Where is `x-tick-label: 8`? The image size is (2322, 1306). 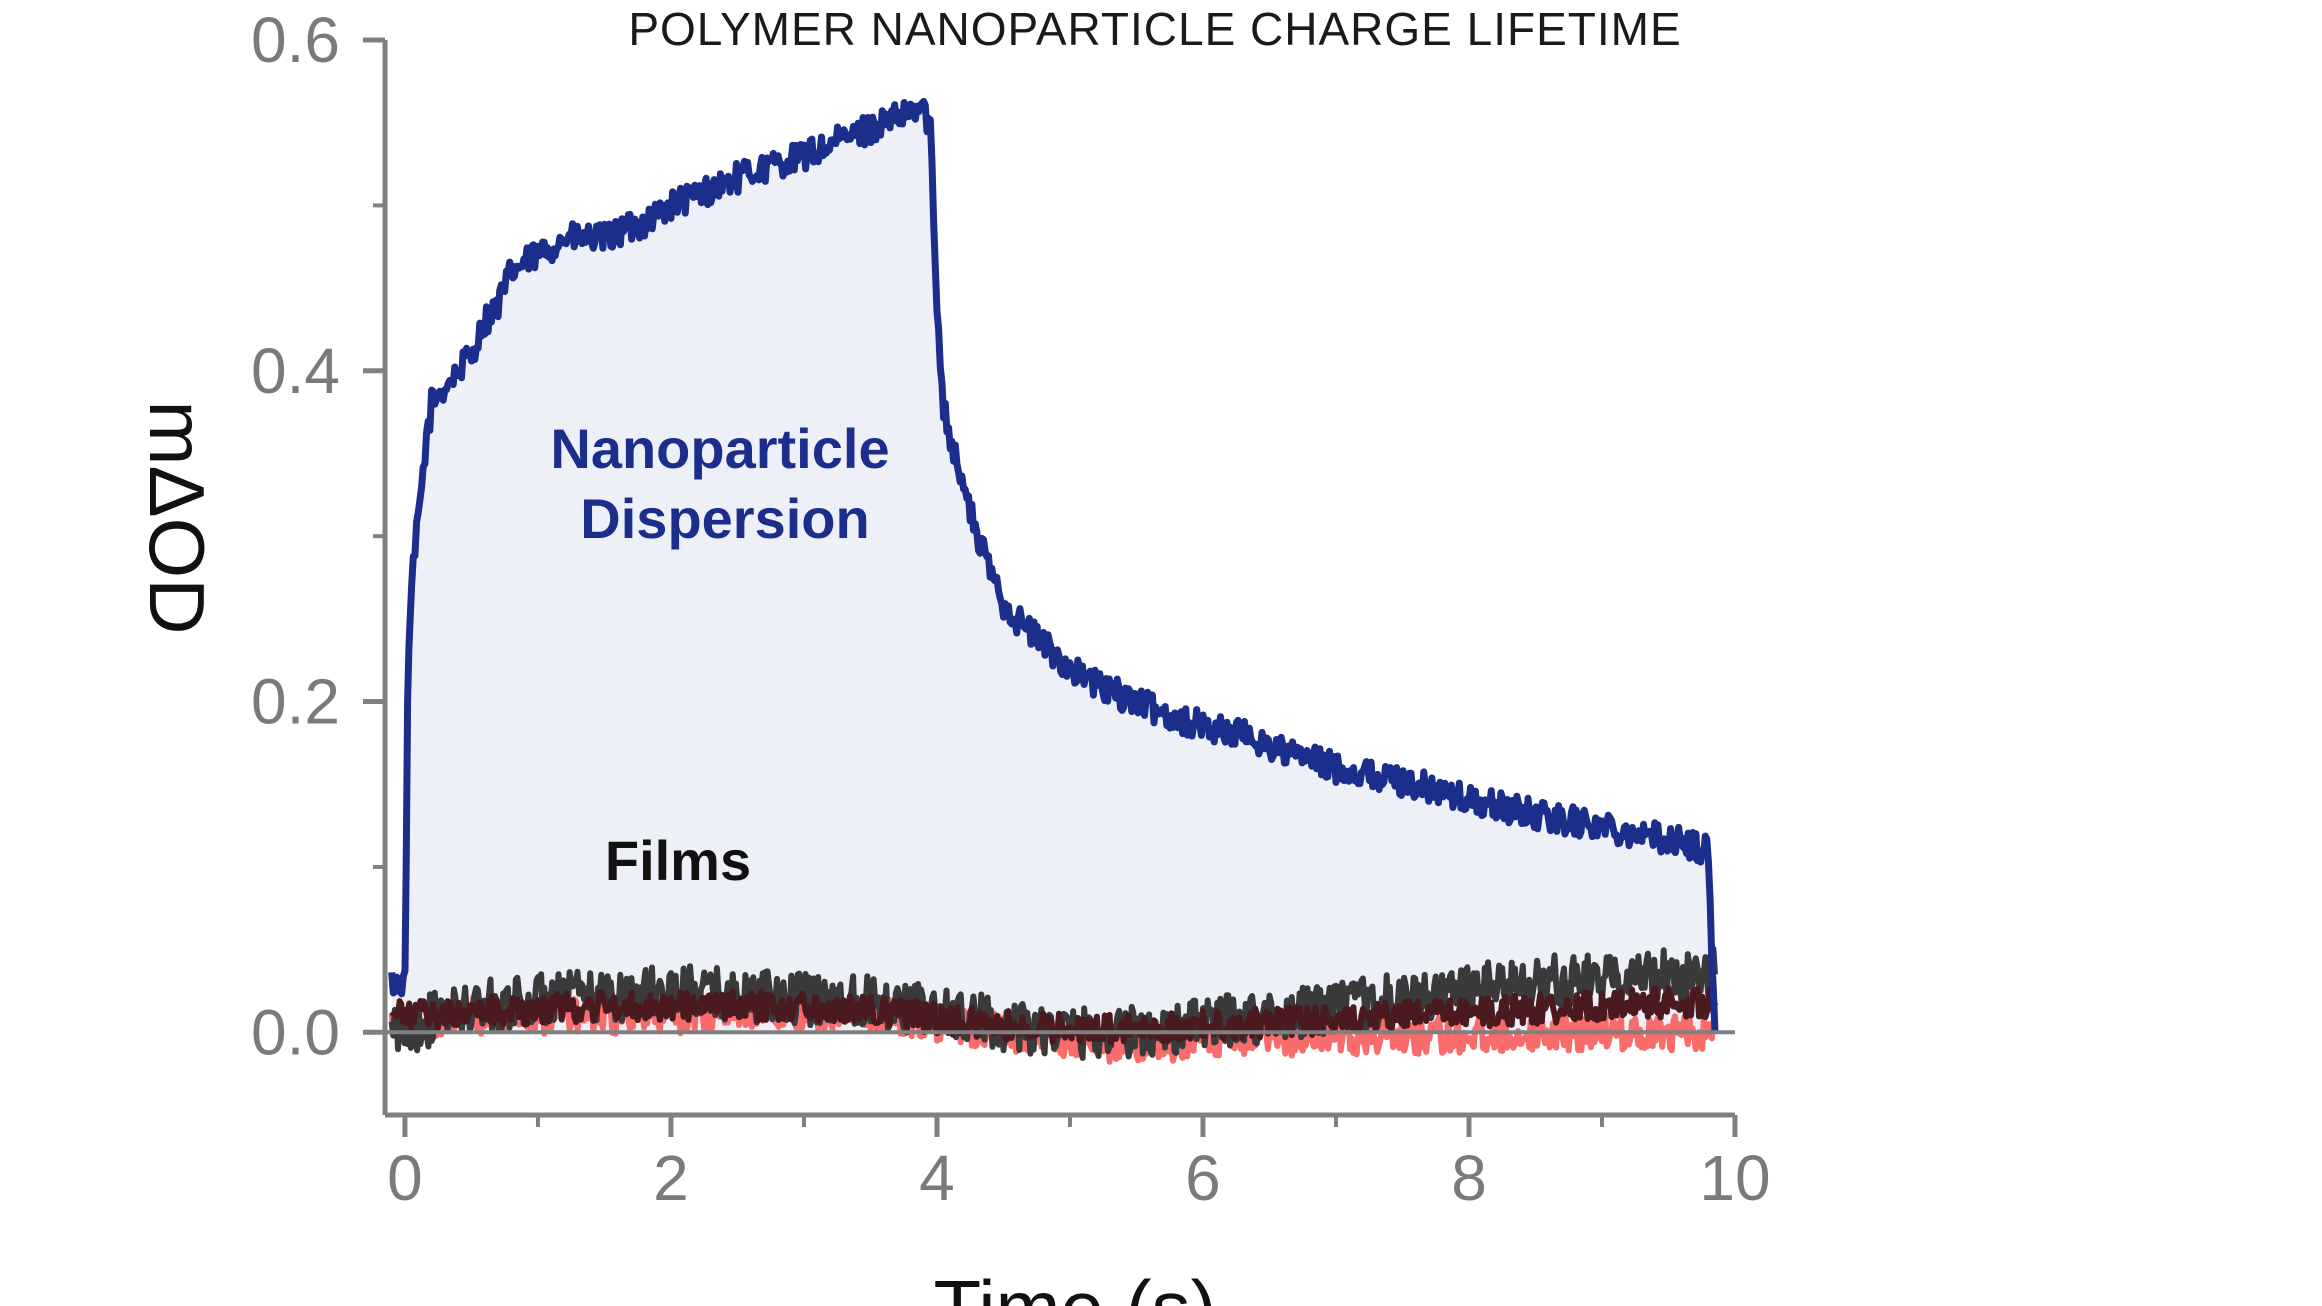 x-tick-label: 8 is located at coordinates (1469, 1178).